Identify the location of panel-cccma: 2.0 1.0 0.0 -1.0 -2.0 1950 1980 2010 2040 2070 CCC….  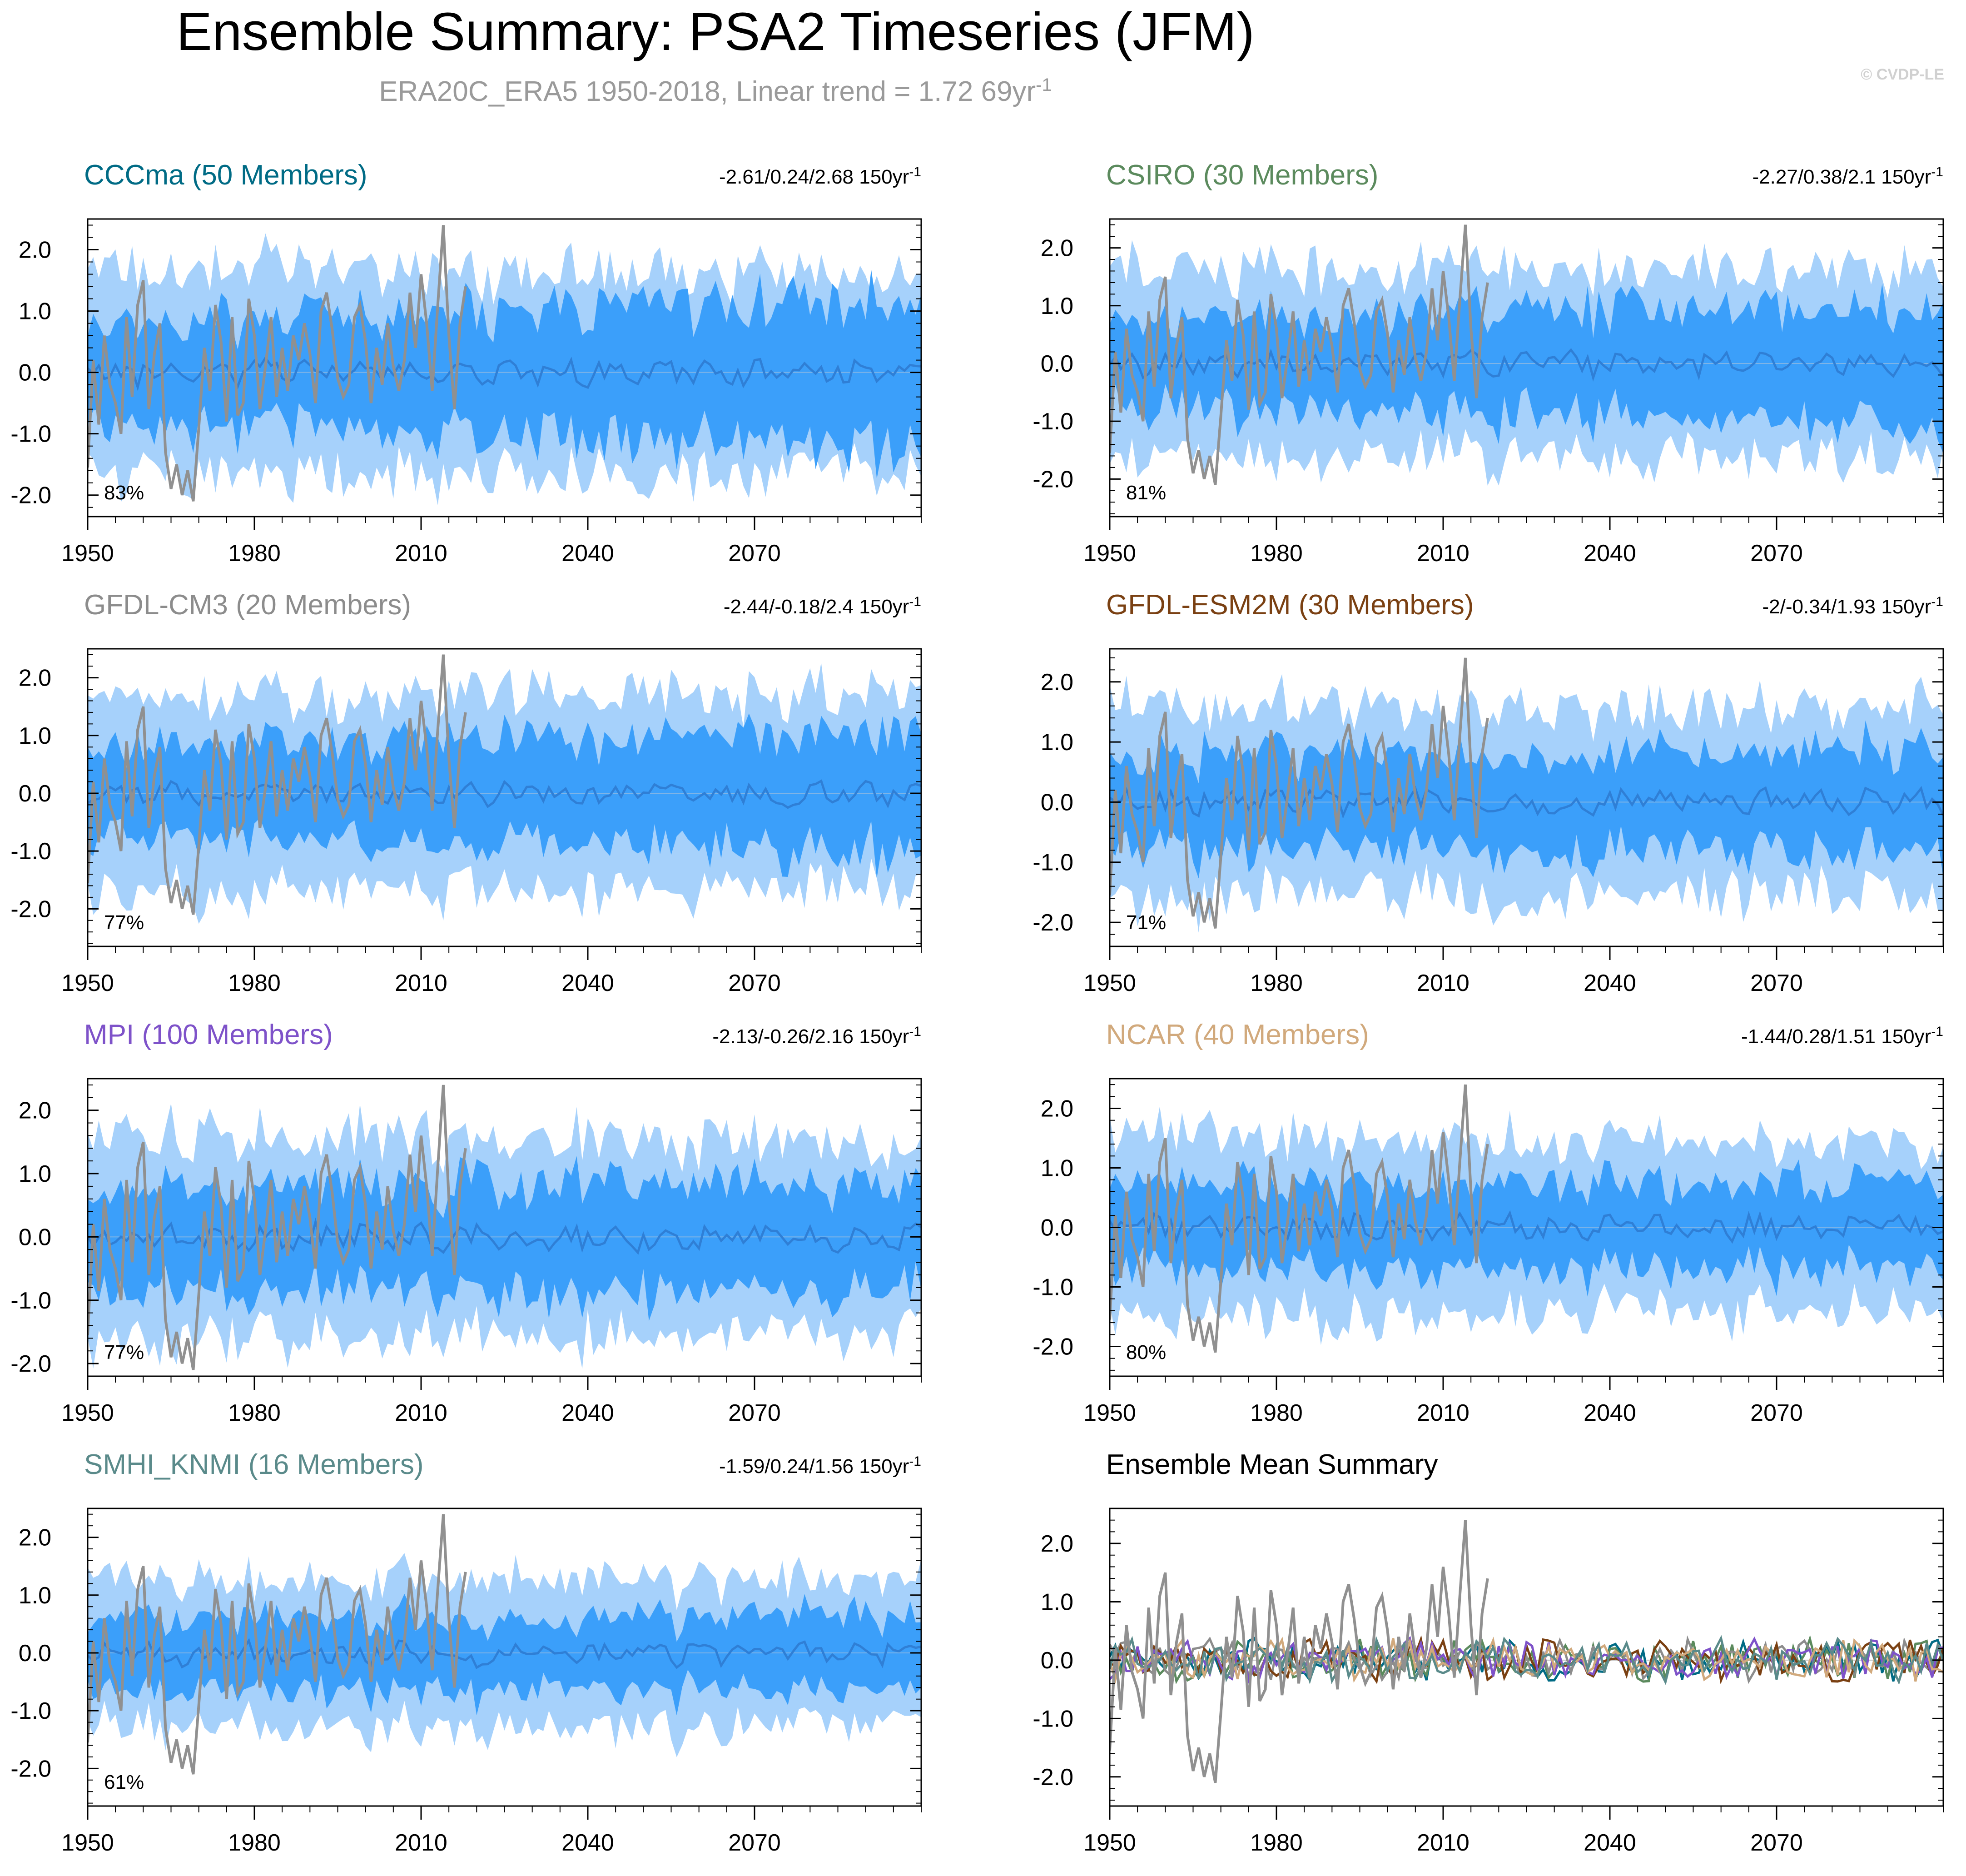
(466, 363).